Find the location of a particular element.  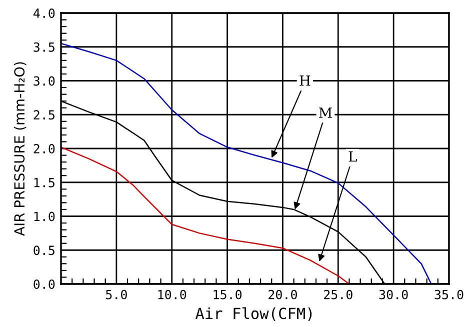

x-tick-label: 5.0 is located at coordinates (116, 295).